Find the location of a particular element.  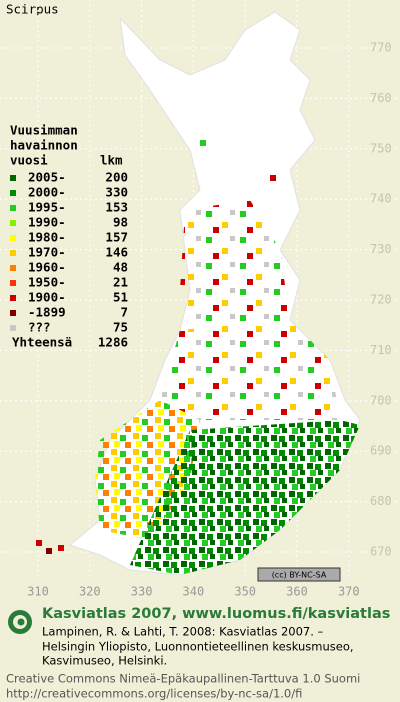

license-badge: (cc) BY-NC-SA is located at coordinates (299, 575).